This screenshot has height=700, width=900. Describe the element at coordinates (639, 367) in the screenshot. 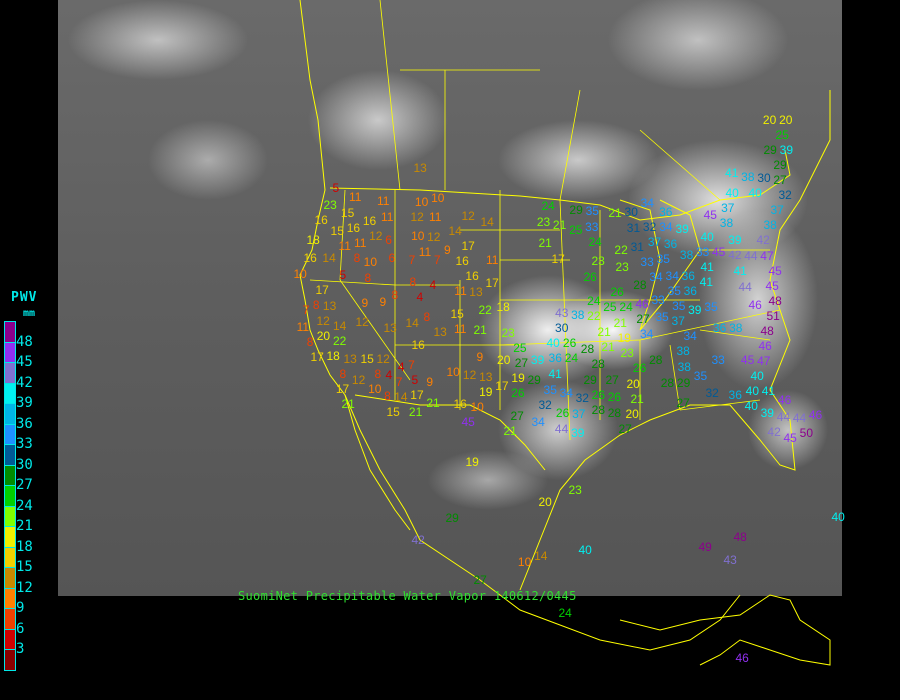

I see `station-pwv-value: 26` at that location.